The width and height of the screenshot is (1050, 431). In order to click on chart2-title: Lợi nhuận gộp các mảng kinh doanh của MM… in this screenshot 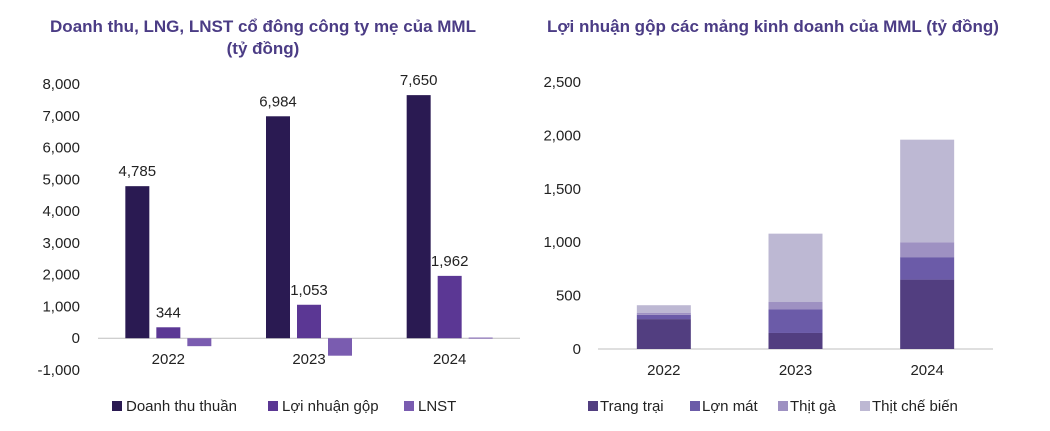, I will do `click(773, 26)`.